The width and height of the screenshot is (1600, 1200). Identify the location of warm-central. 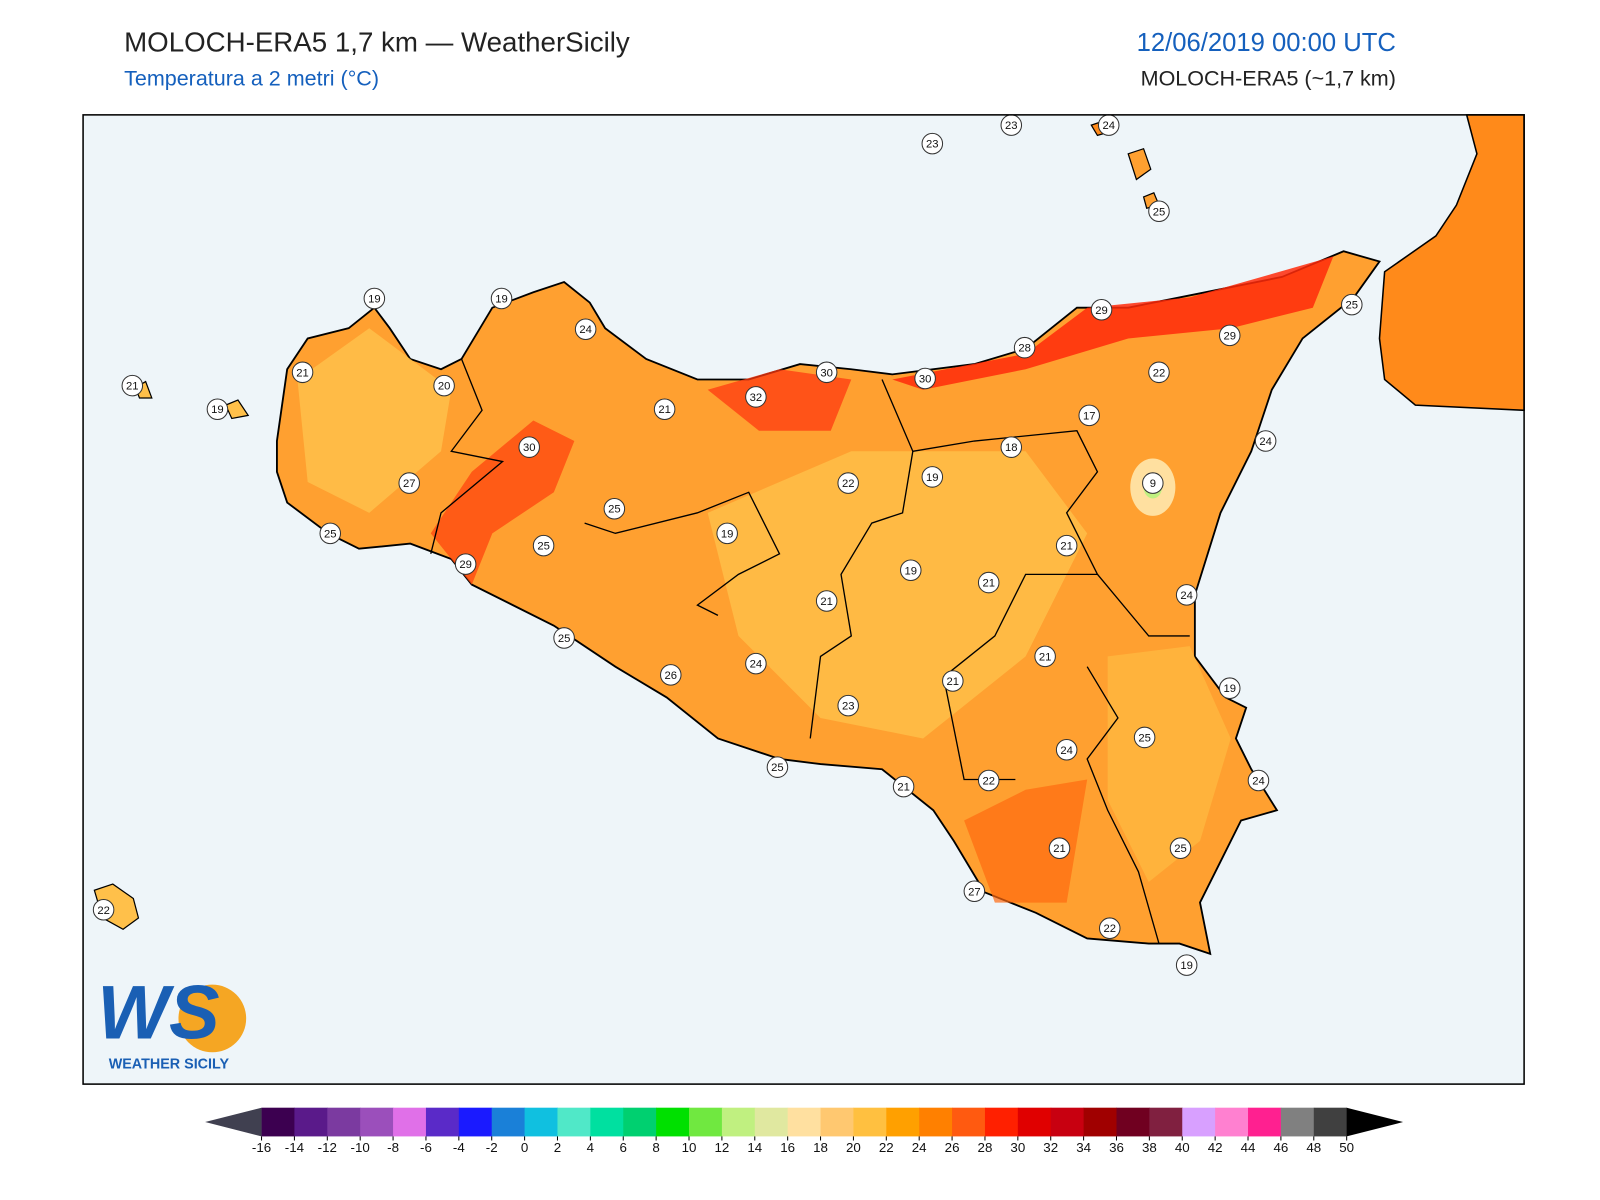
(897, 595).